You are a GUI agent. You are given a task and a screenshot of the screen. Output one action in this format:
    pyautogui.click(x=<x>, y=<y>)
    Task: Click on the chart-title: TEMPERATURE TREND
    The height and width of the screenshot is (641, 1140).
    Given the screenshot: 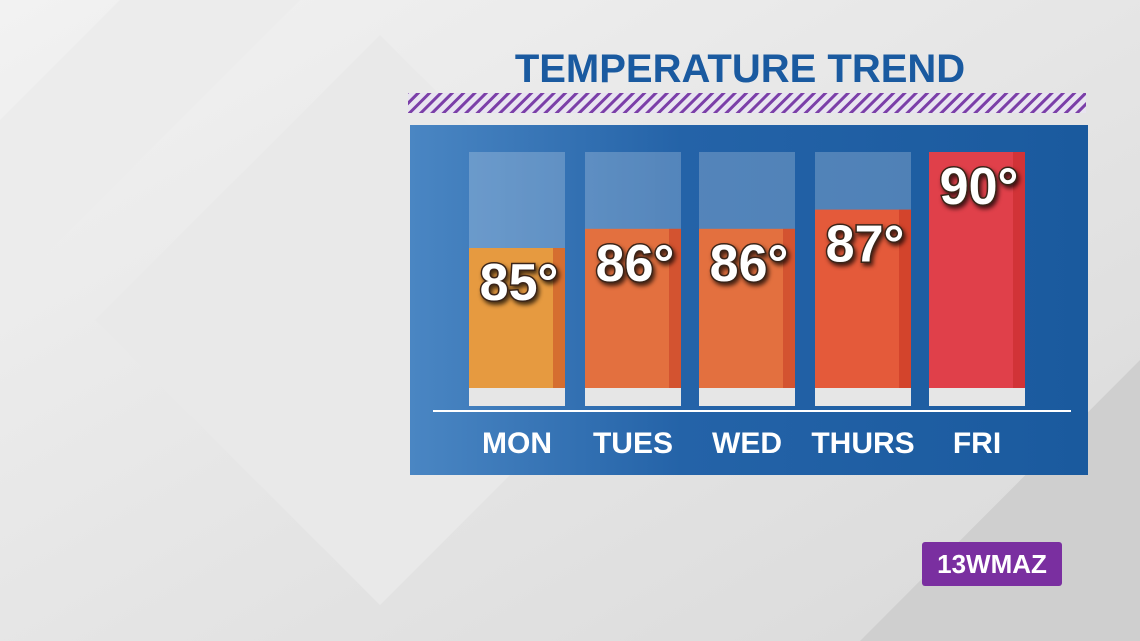 What is the action you would take?
    pyautogui.click(x=740, y=69)
    